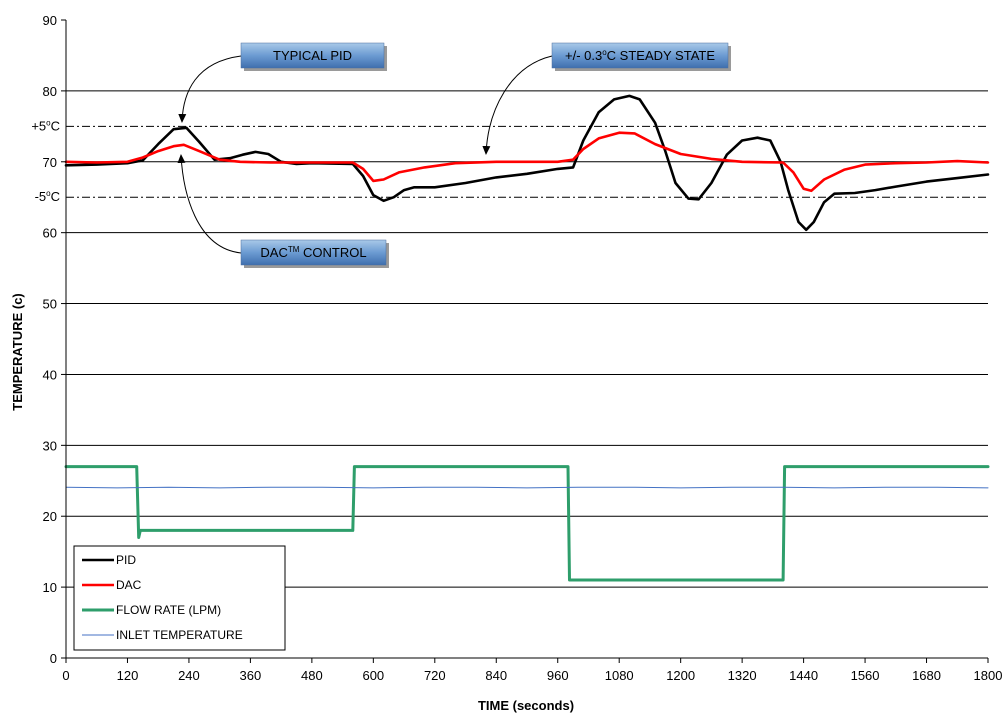 Image resolution: width=1008 pixels, height=717 pixels. Describe the element at coordinates (988, 675) in the screenshot. I see `x-tick-label: 1800` at that location.